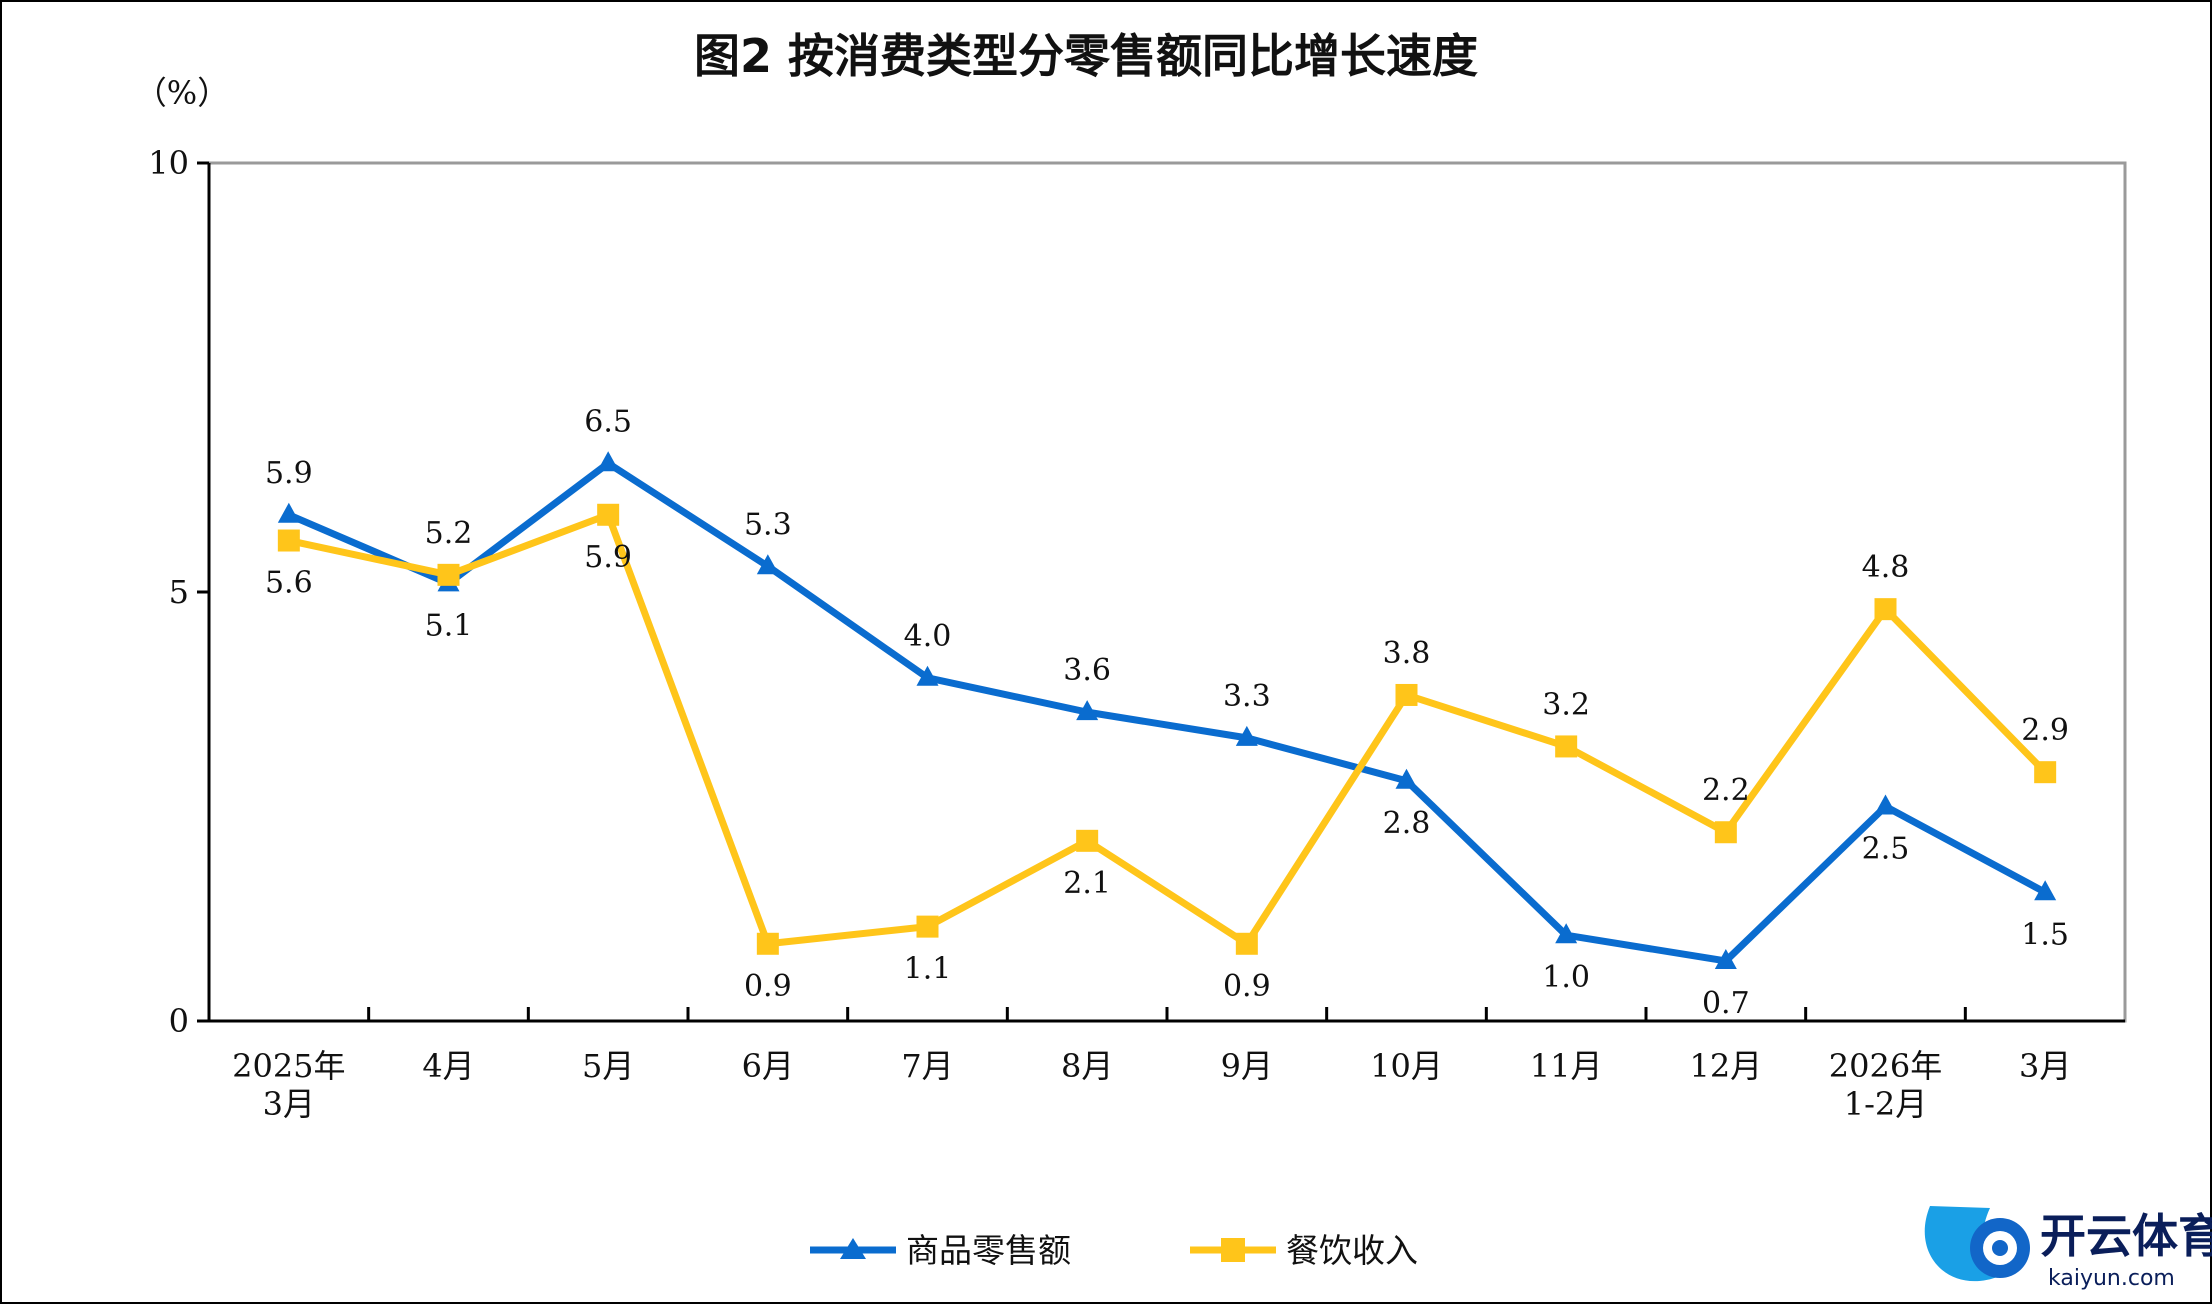  Describe the element at coordinates (1087, 883) in the screenshot. I see `catering-value-label: 2.1` at that location.